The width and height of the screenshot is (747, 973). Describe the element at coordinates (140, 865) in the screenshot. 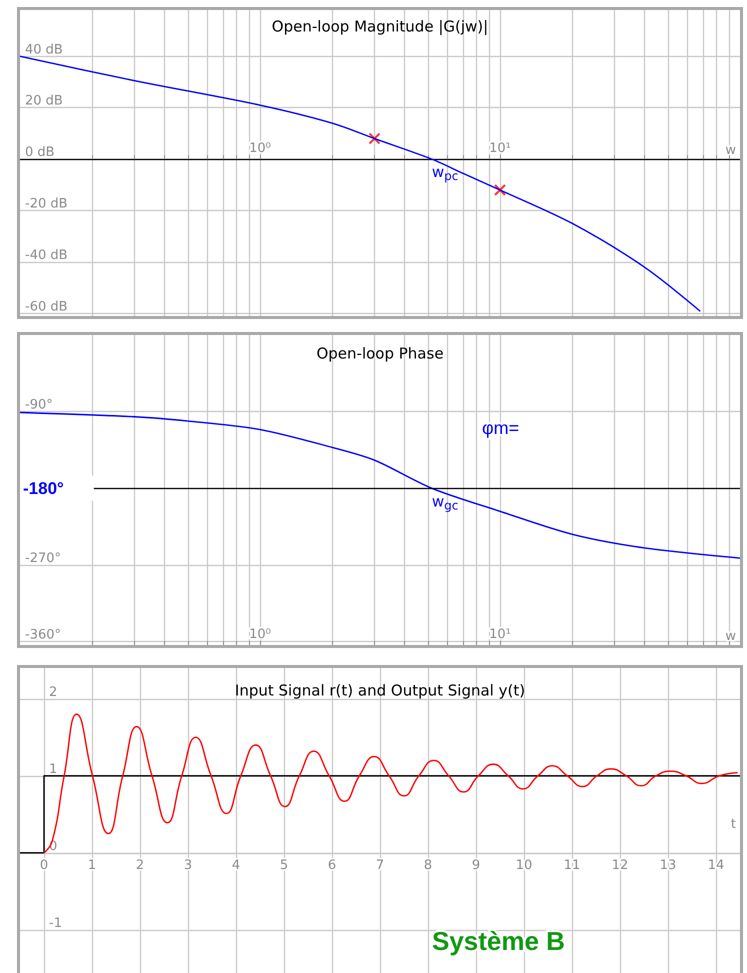

I see `x-tick-label: 2` at that location.